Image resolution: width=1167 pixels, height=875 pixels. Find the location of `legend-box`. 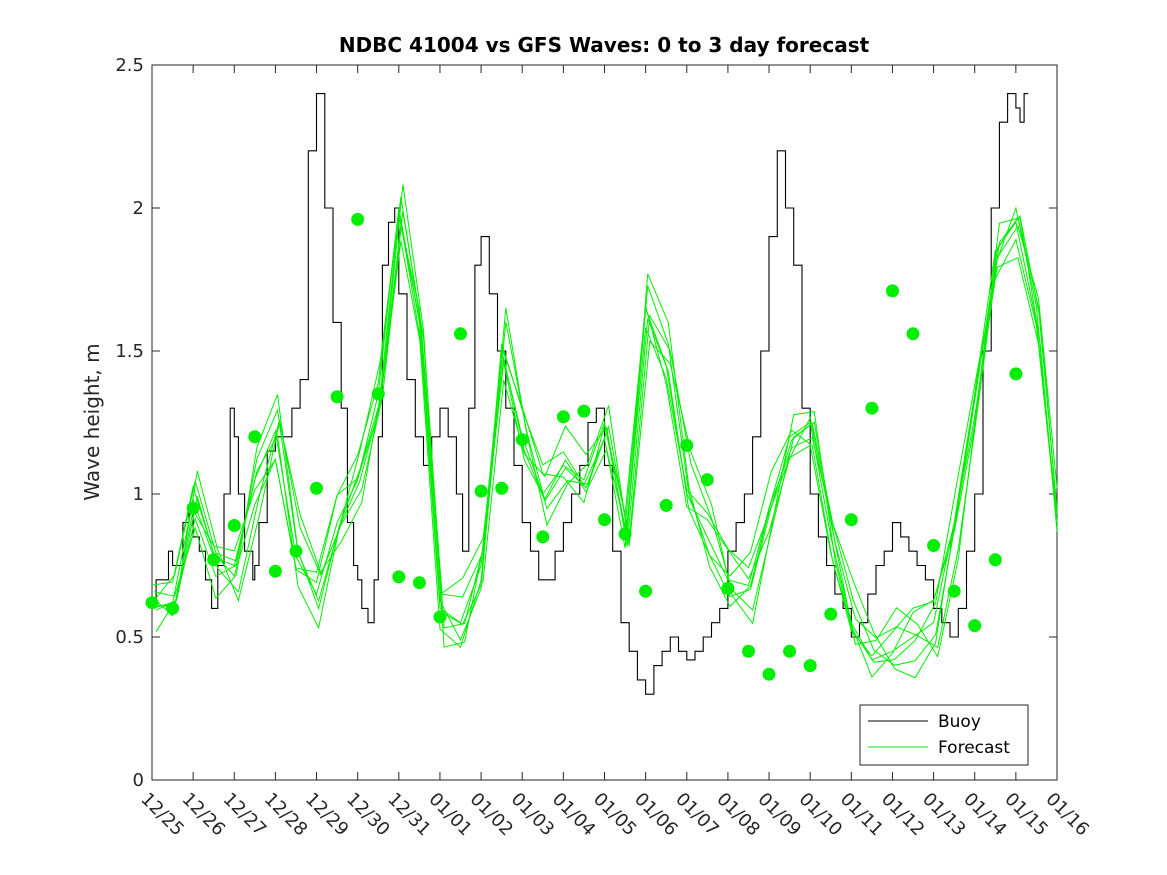

legend-box is located at coordinates (944, 735).